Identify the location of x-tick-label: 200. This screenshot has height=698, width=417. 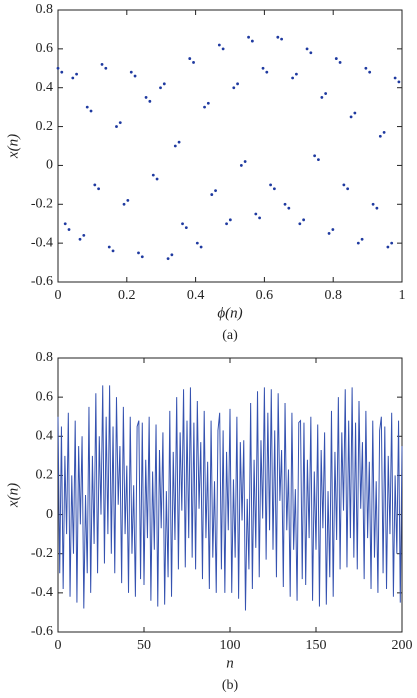
(402, 645).